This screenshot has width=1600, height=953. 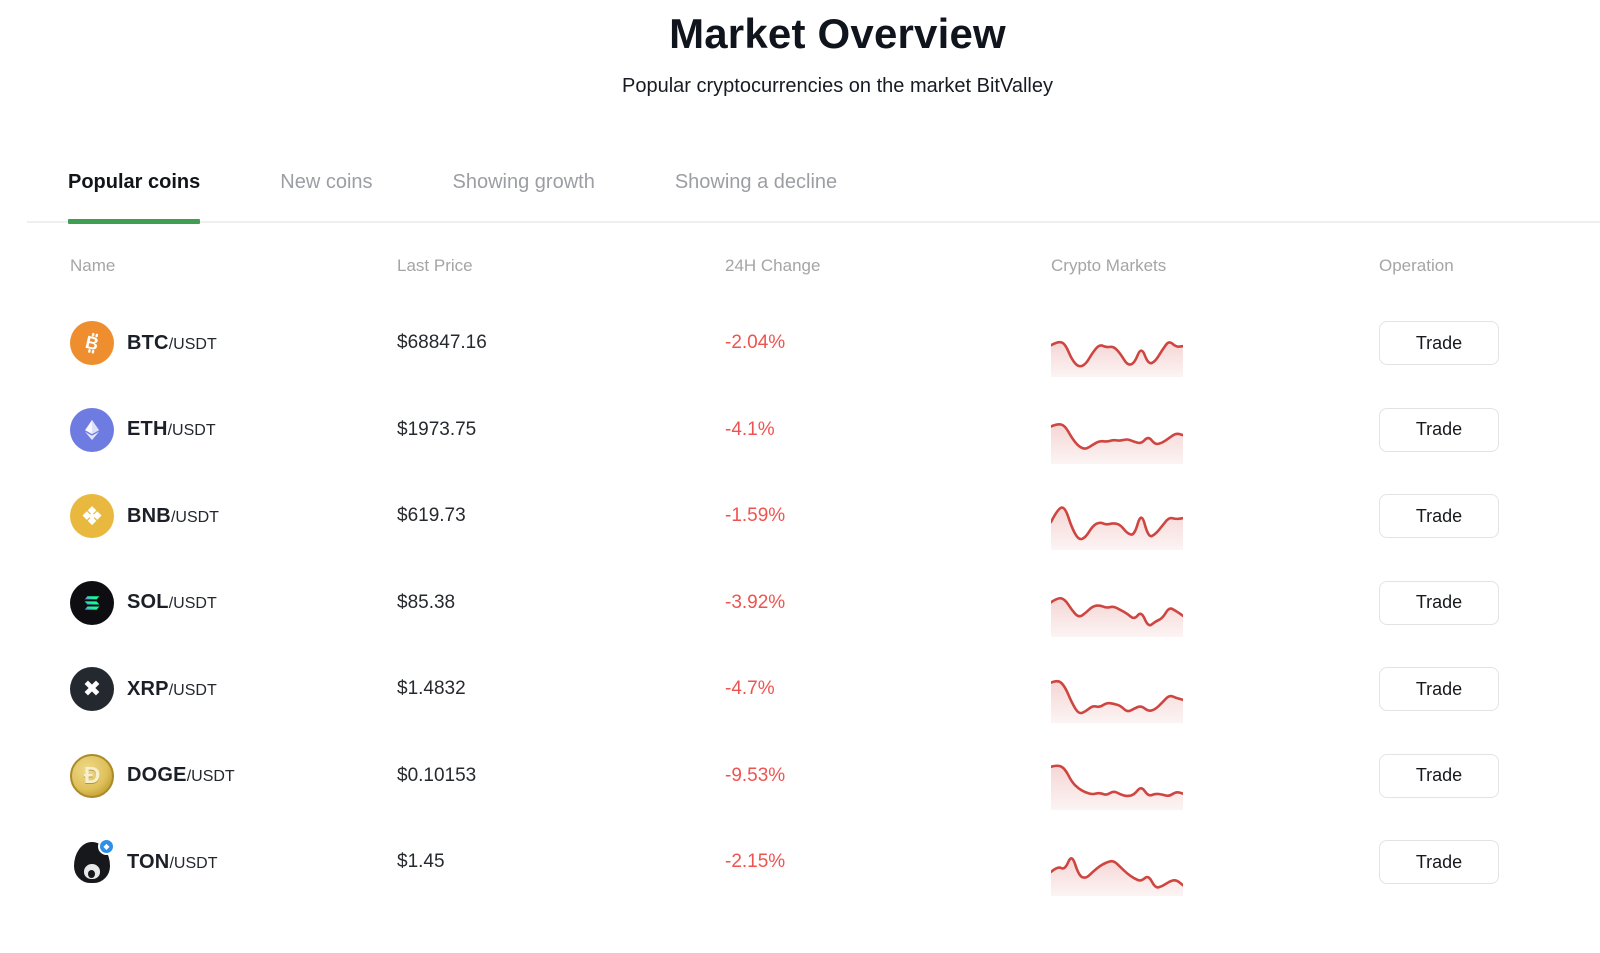 I want to click on bnb-icon: ❖ ◆, so click(x=92, y=516).